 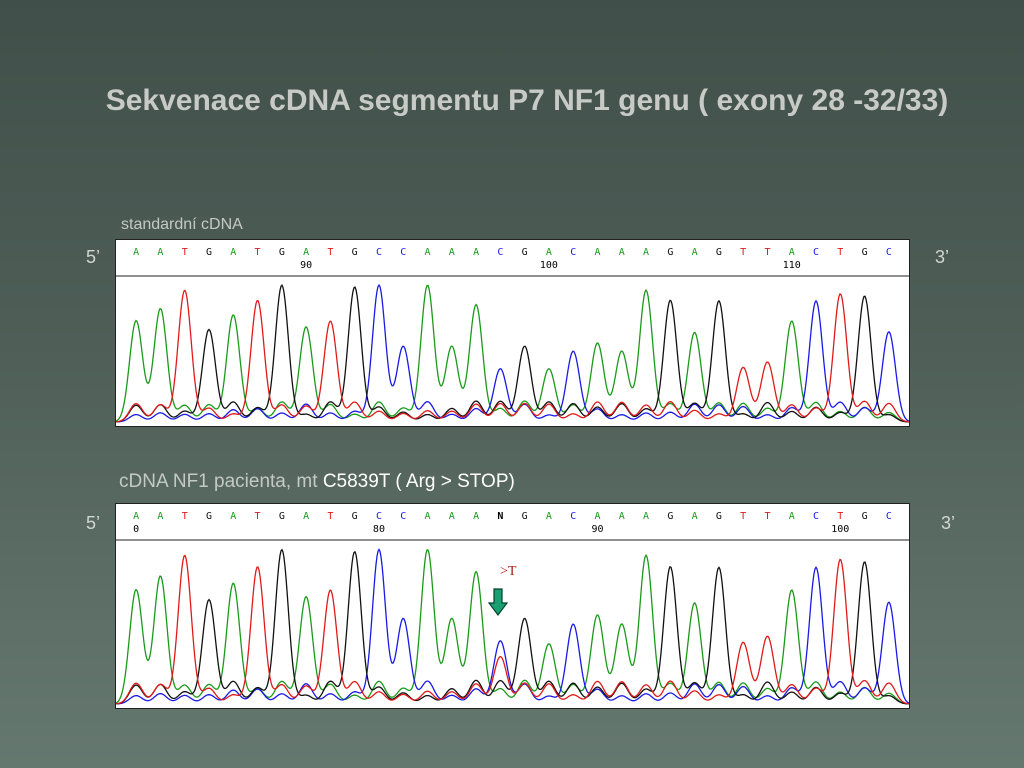 What do you see at coordinates (498, 604) in the screenshot?
I see `down-arrow-icon` at bounding box center [498, 604].